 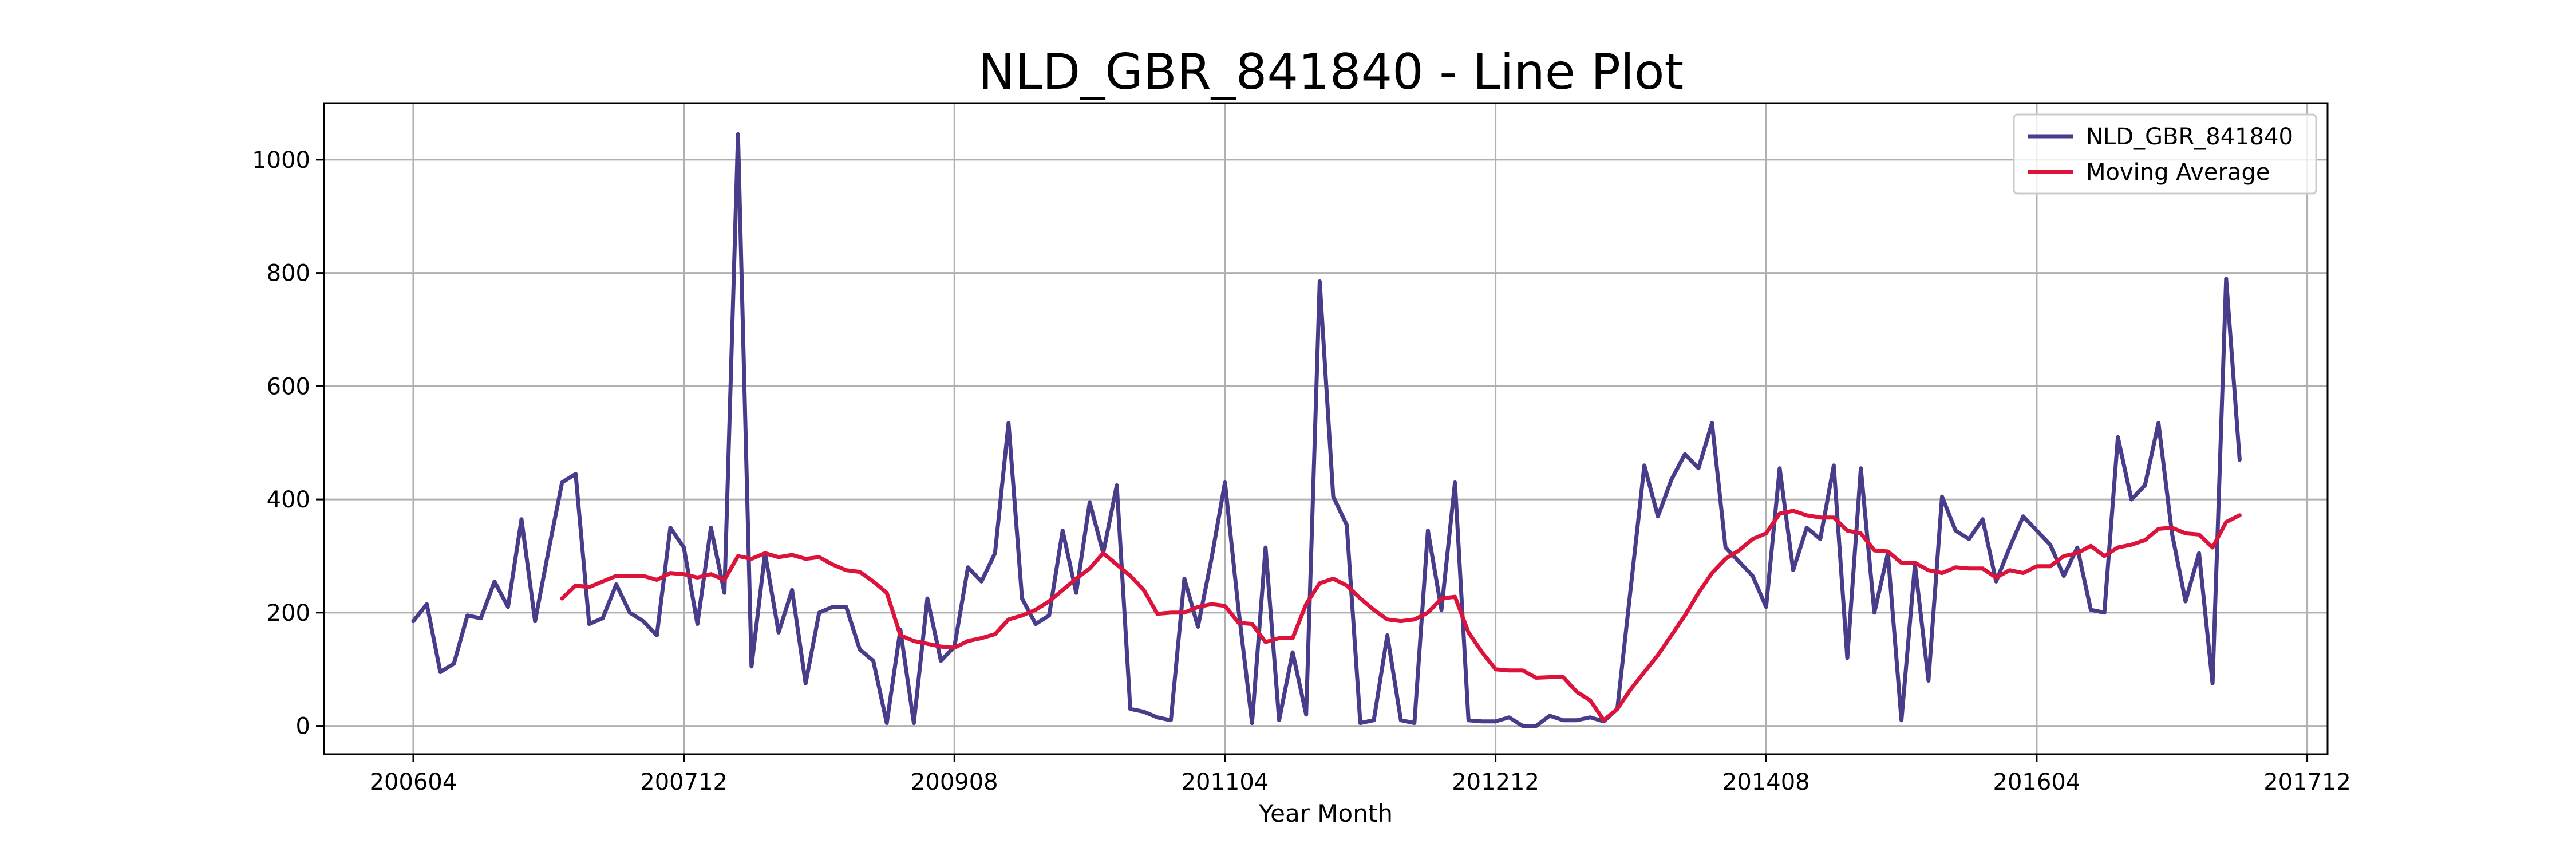 I want to click on x-tick-label: 201104, so click(x=1225, y=782).